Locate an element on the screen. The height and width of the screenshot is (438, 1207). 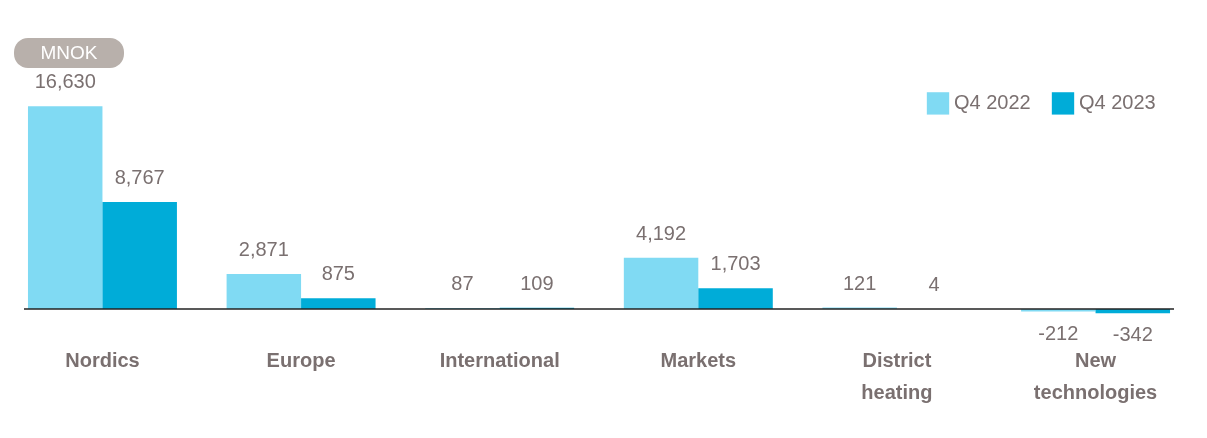
x-tick-label: International is located at coordinates (499, 359).